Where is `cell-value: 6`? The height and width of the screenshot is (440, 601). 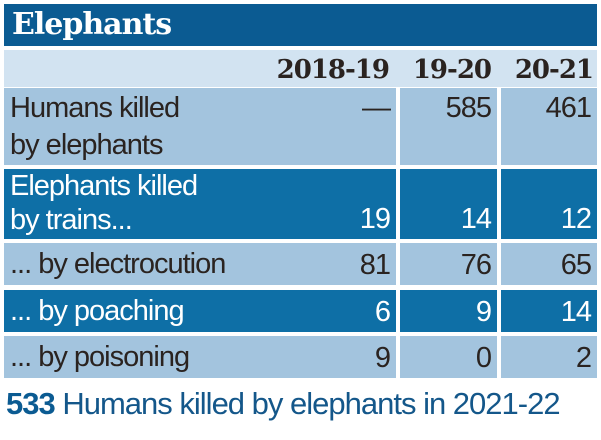
cell-value: 6 is located at coordinates (382, 312).